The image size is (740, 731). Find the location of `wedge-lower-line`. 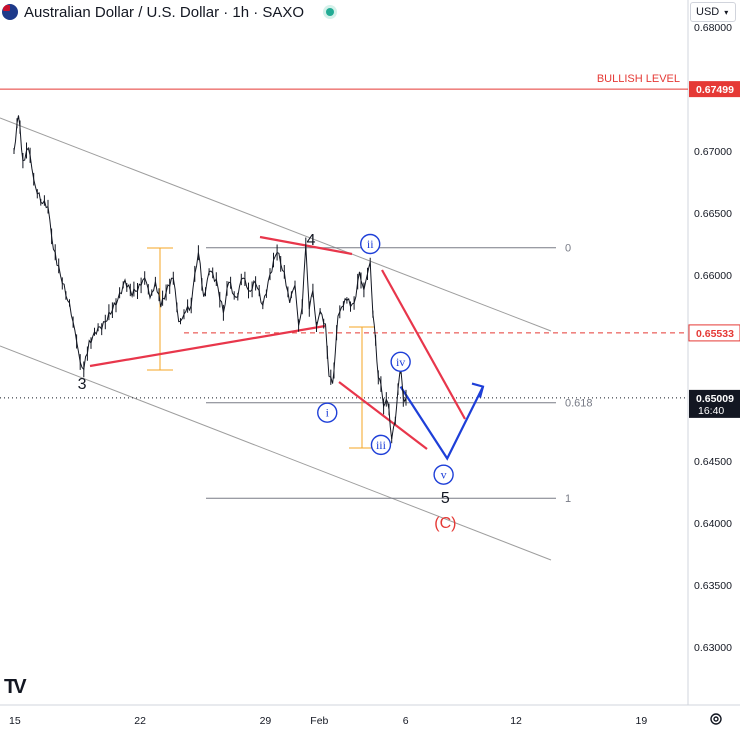

wedge-lower-line is located at coordinates (383, 415).